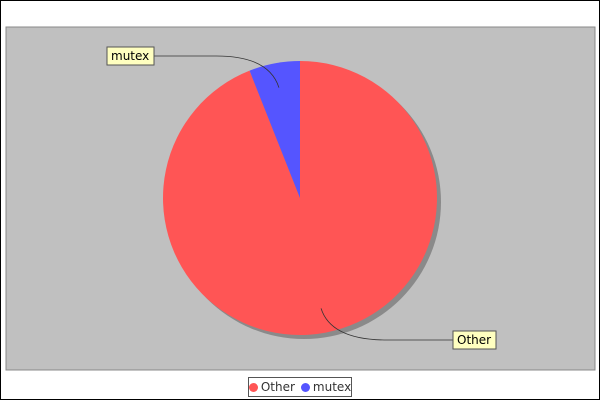 Image resolution: width=600 pixels, height=400 pixels. I want to click on legend: Other mutex, so click(300, 387).